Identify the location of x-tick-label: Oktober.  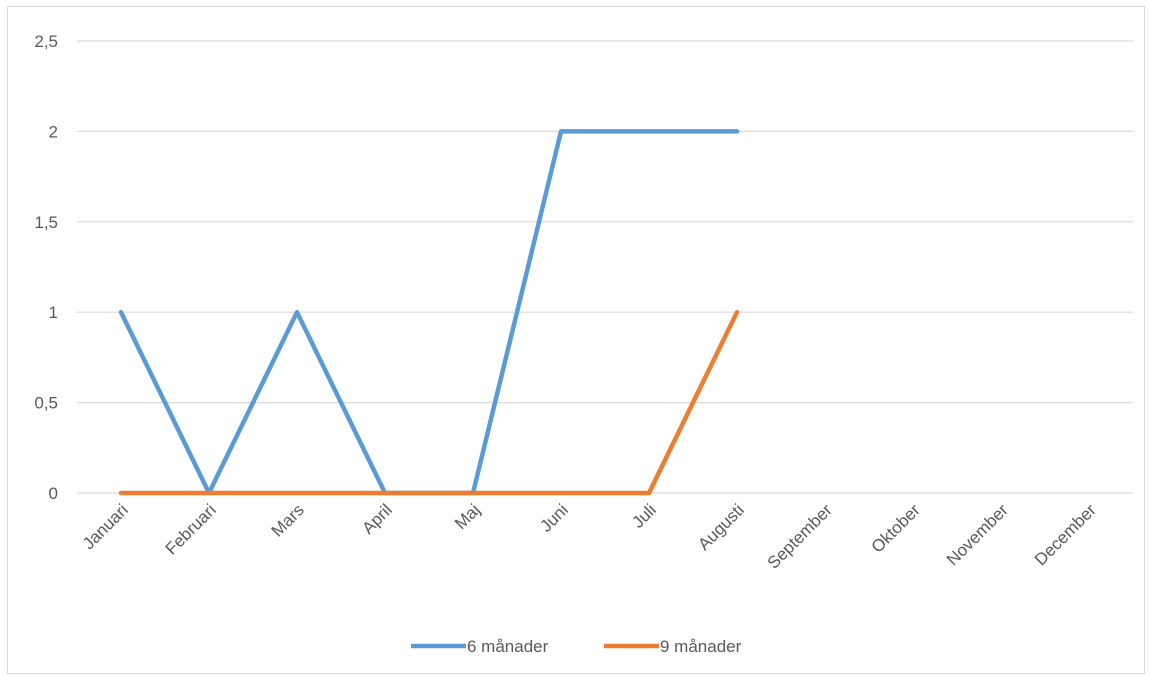
(896, 528).